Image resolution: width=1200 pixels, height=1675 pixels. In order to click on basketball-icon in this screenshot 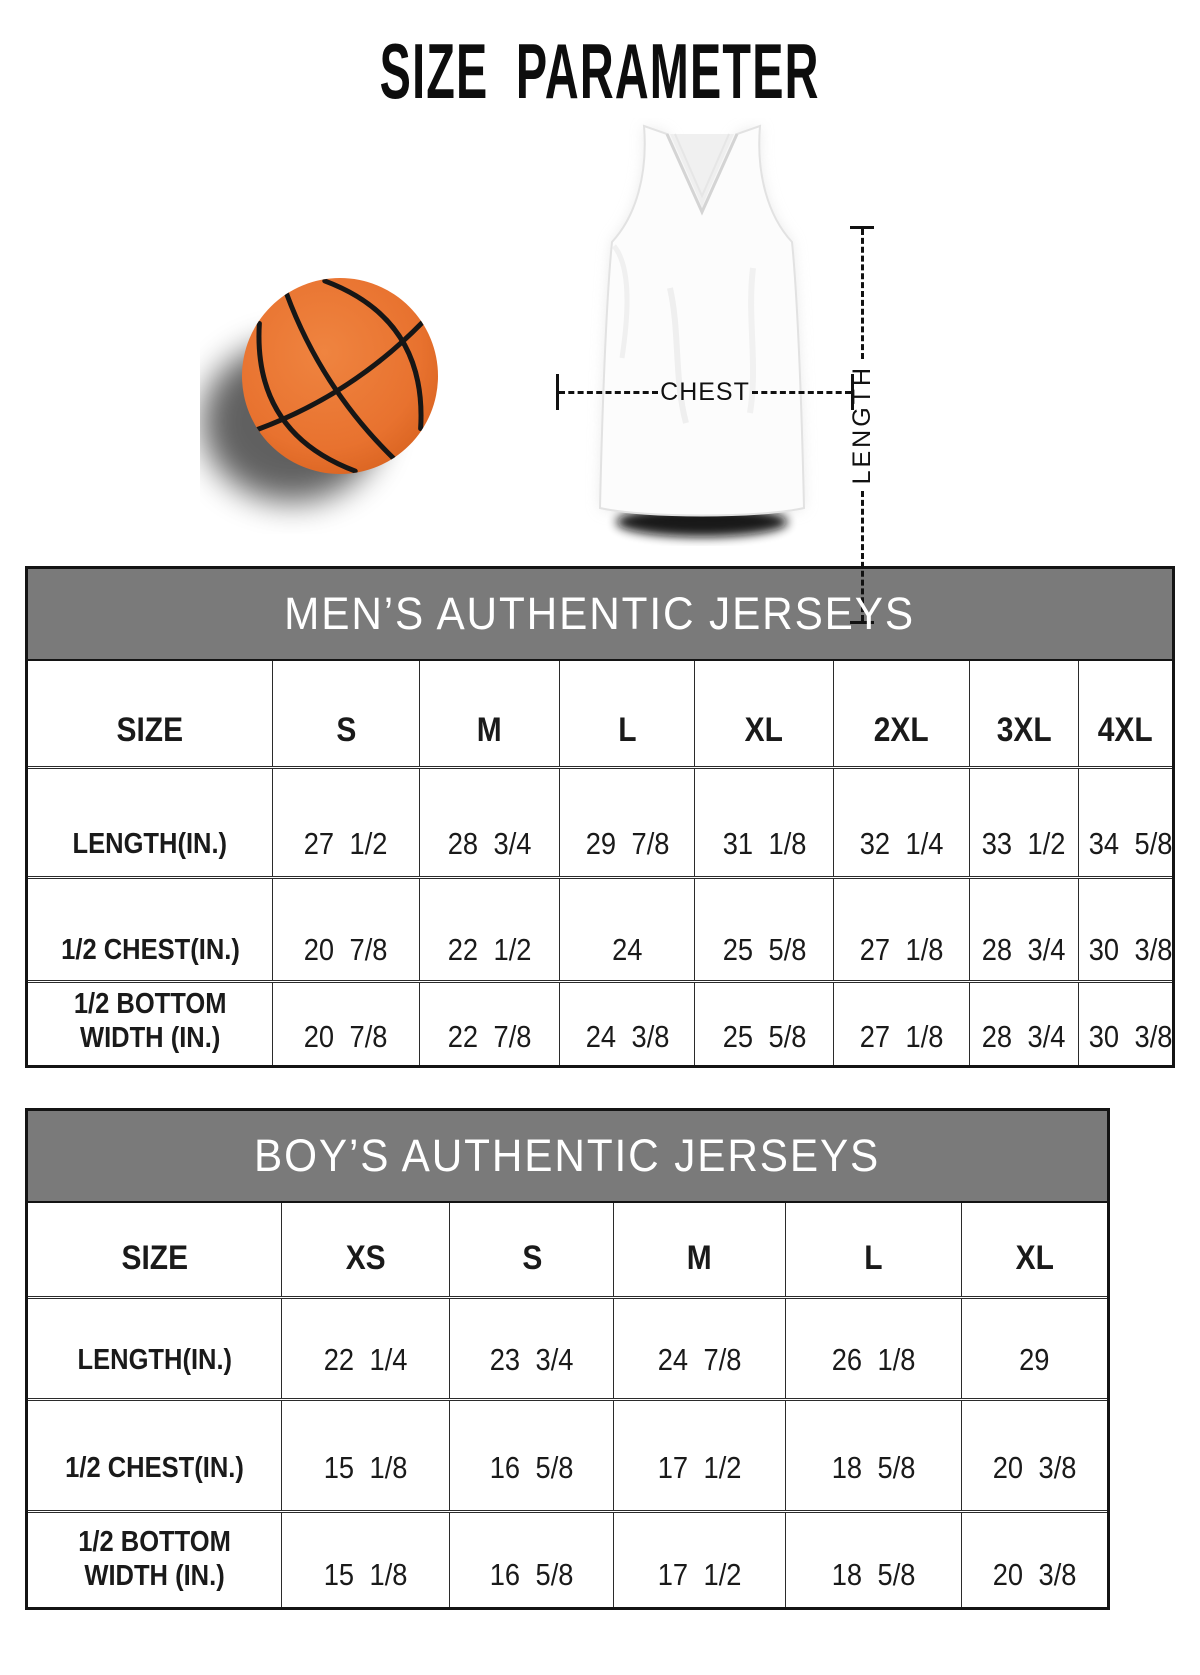, I will do `click(320, 390)`.